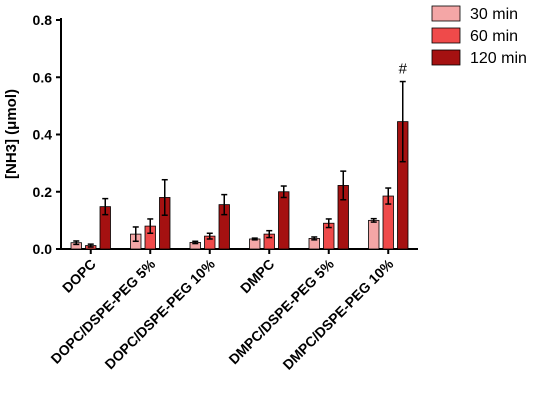  What do you see at coordinates (79, 276) in the screenshot?
I see `x-tick-label: DOPC` at bounding box center [79, 276].